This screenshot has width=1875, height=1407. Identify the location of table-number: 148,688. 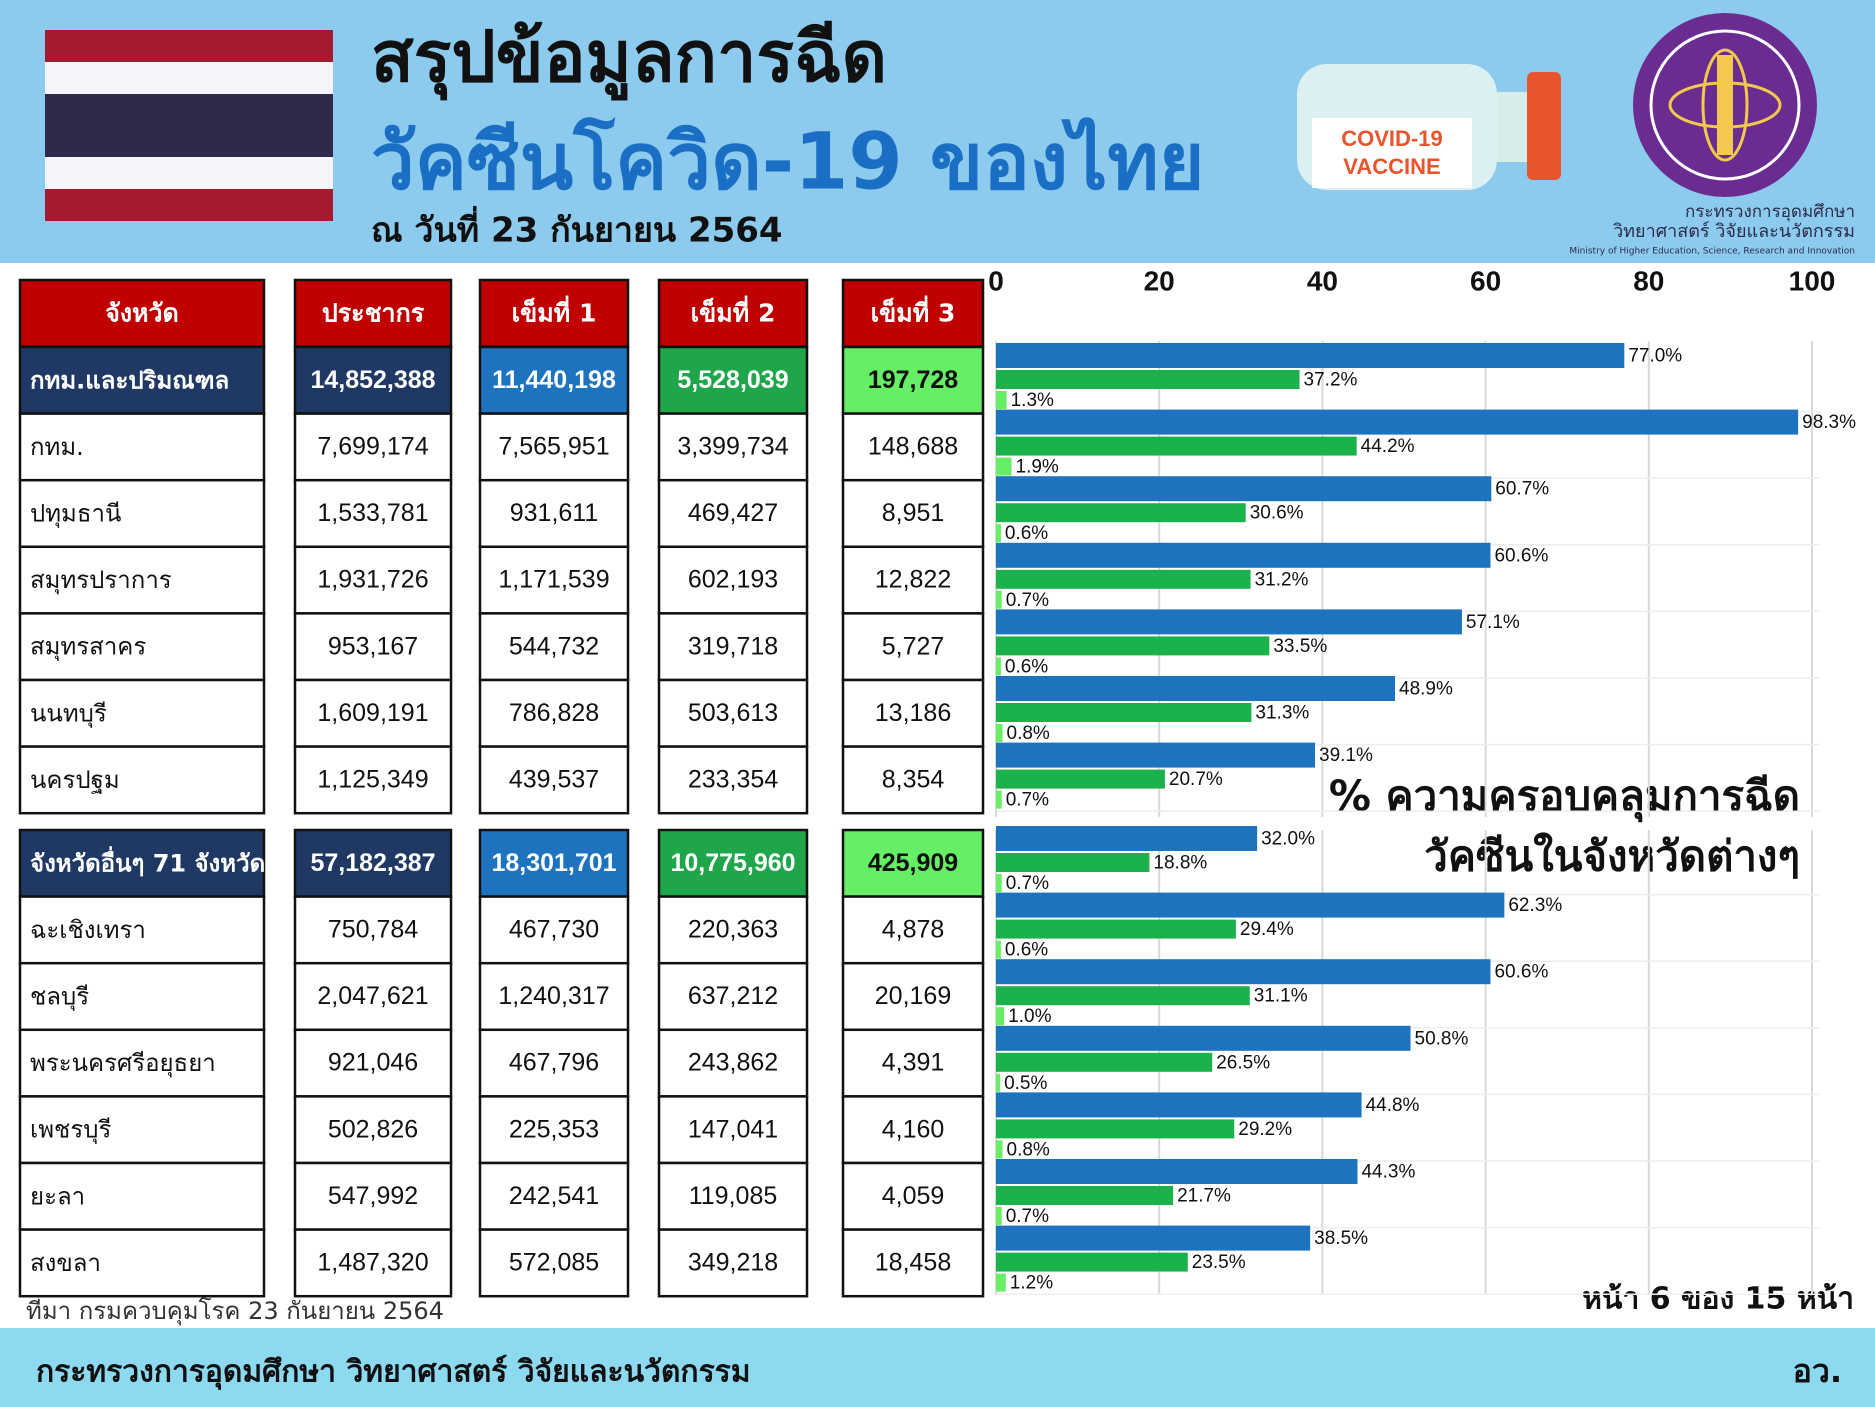
(913, 447).